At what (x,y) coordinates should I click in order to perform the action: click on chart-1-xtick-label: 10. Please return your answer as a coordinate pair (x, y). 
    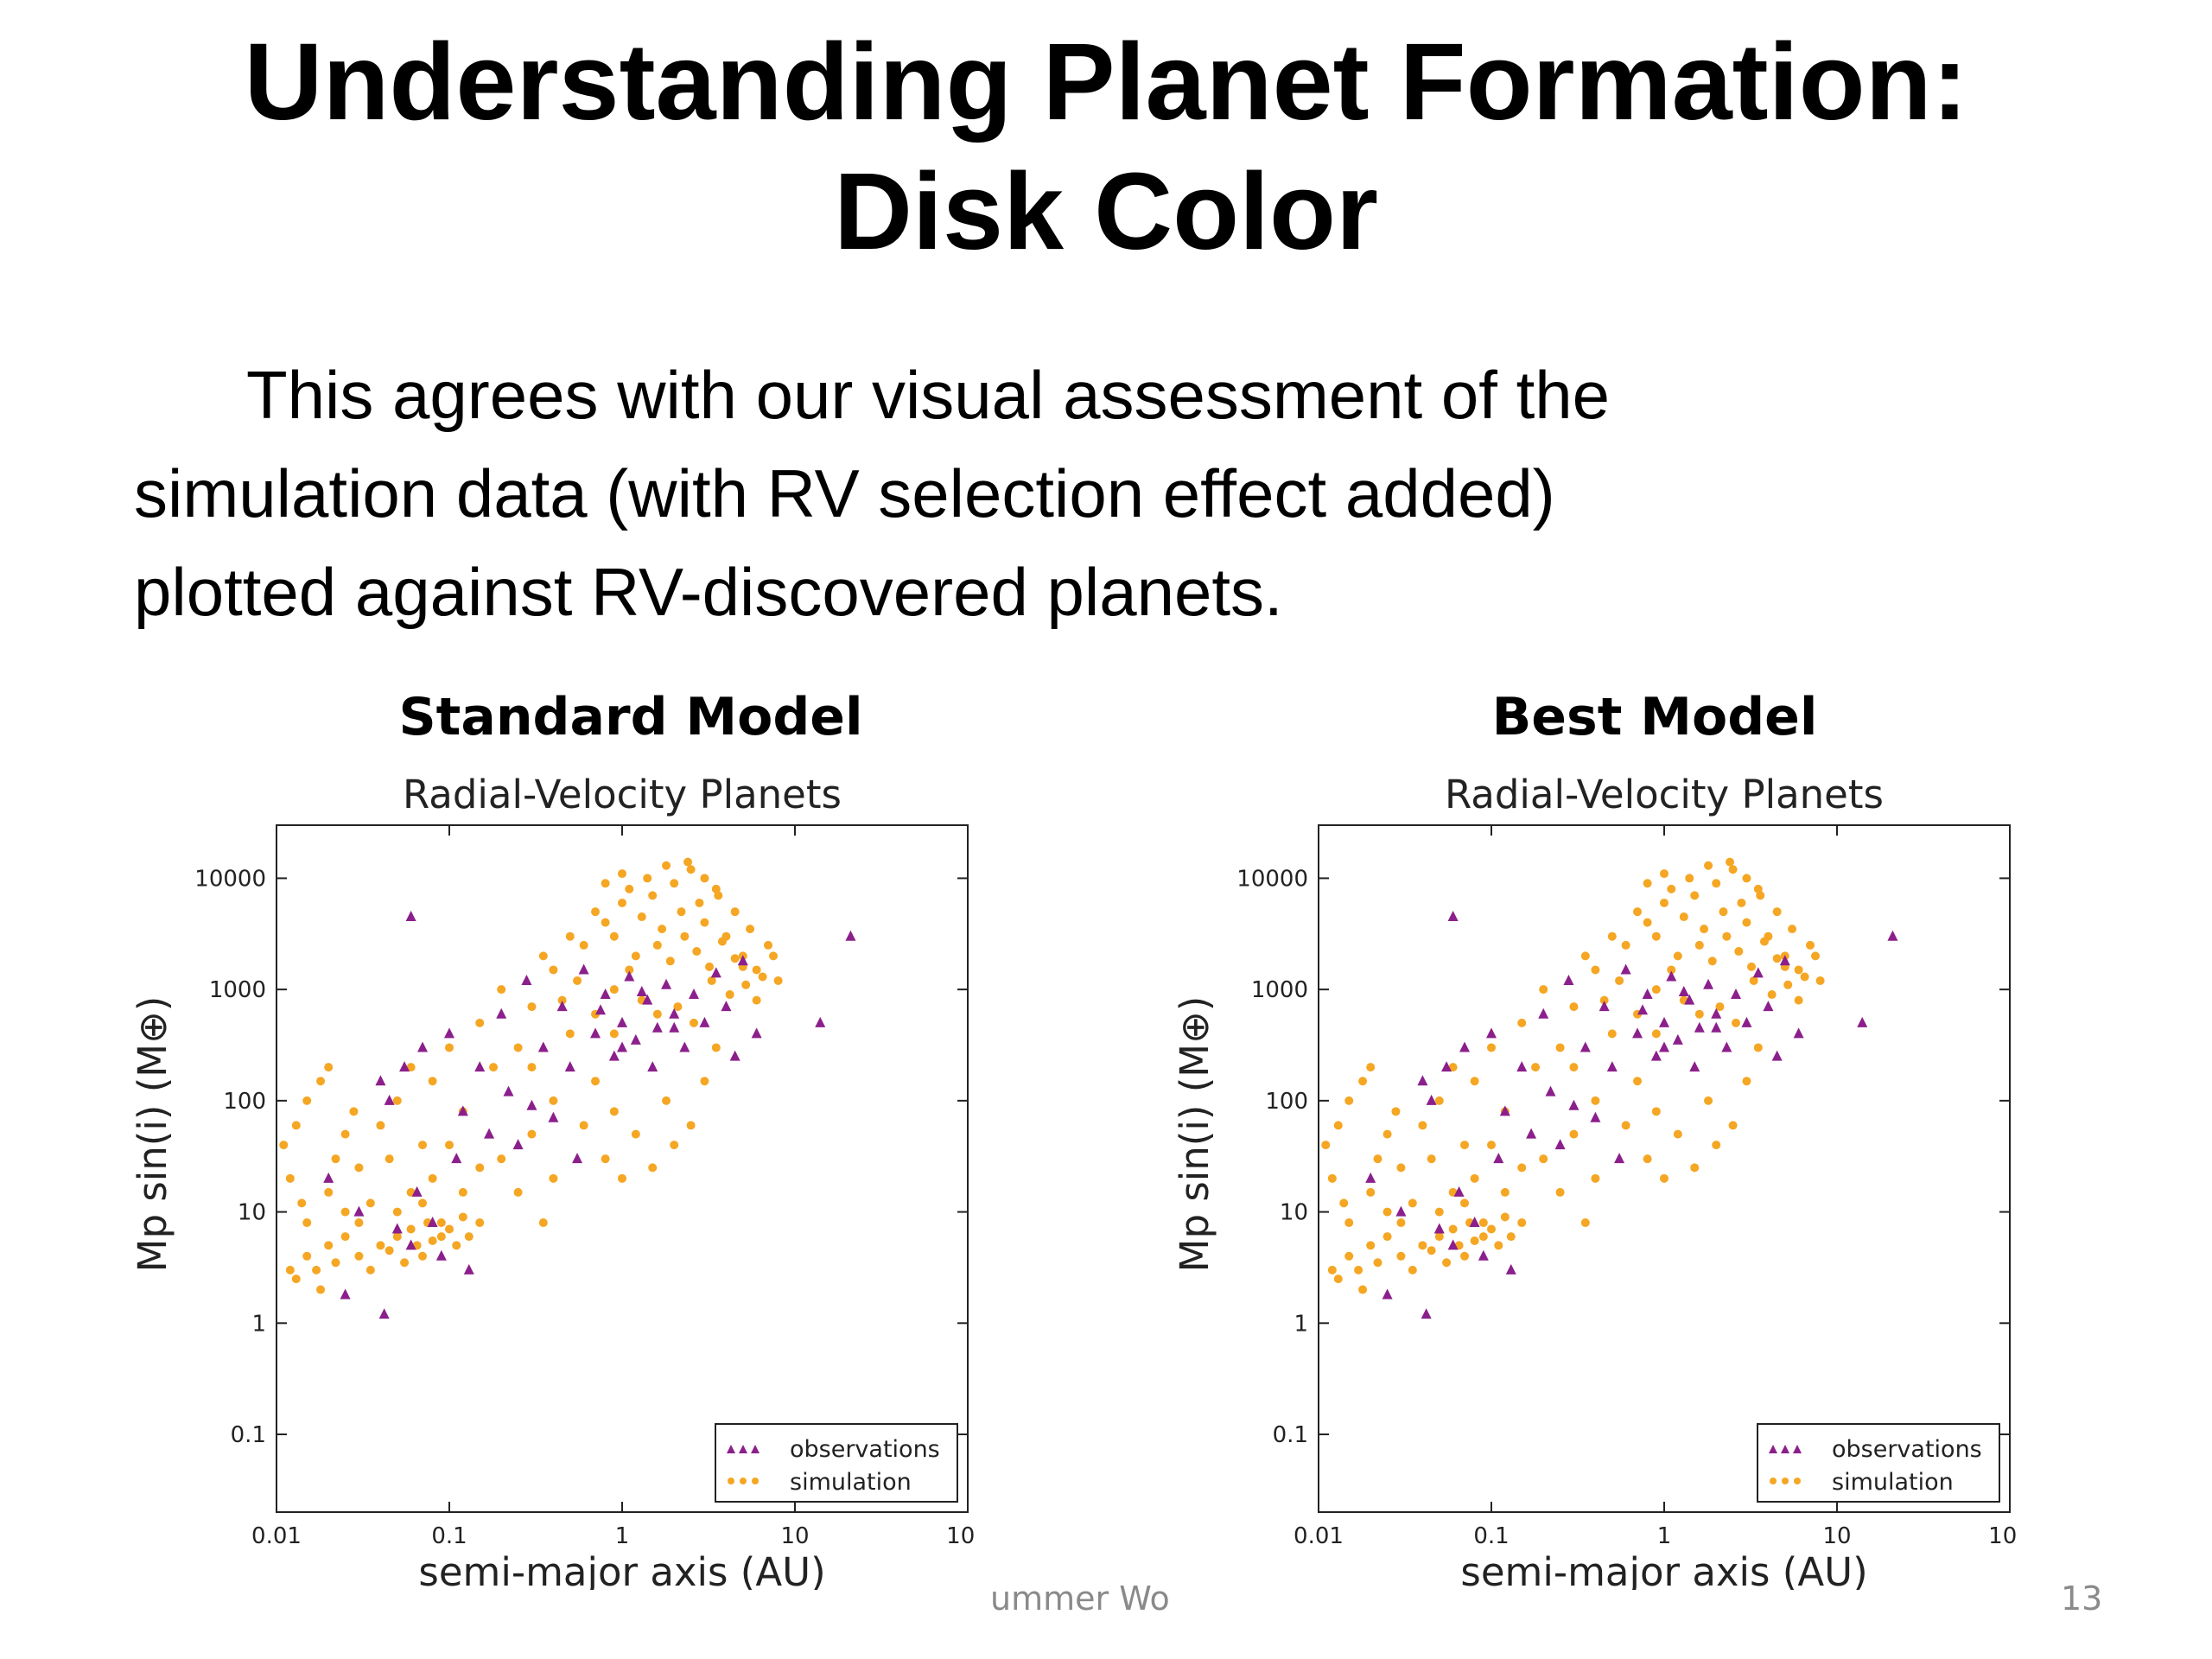
    Looking at the image, I should click on (1836, 1536).